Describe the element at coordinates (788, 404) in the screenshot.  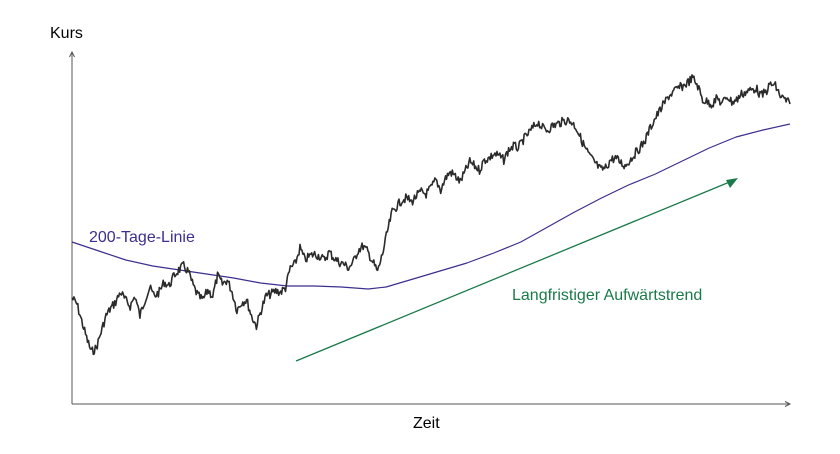
I see `x-axis-arrowhead` at that location.